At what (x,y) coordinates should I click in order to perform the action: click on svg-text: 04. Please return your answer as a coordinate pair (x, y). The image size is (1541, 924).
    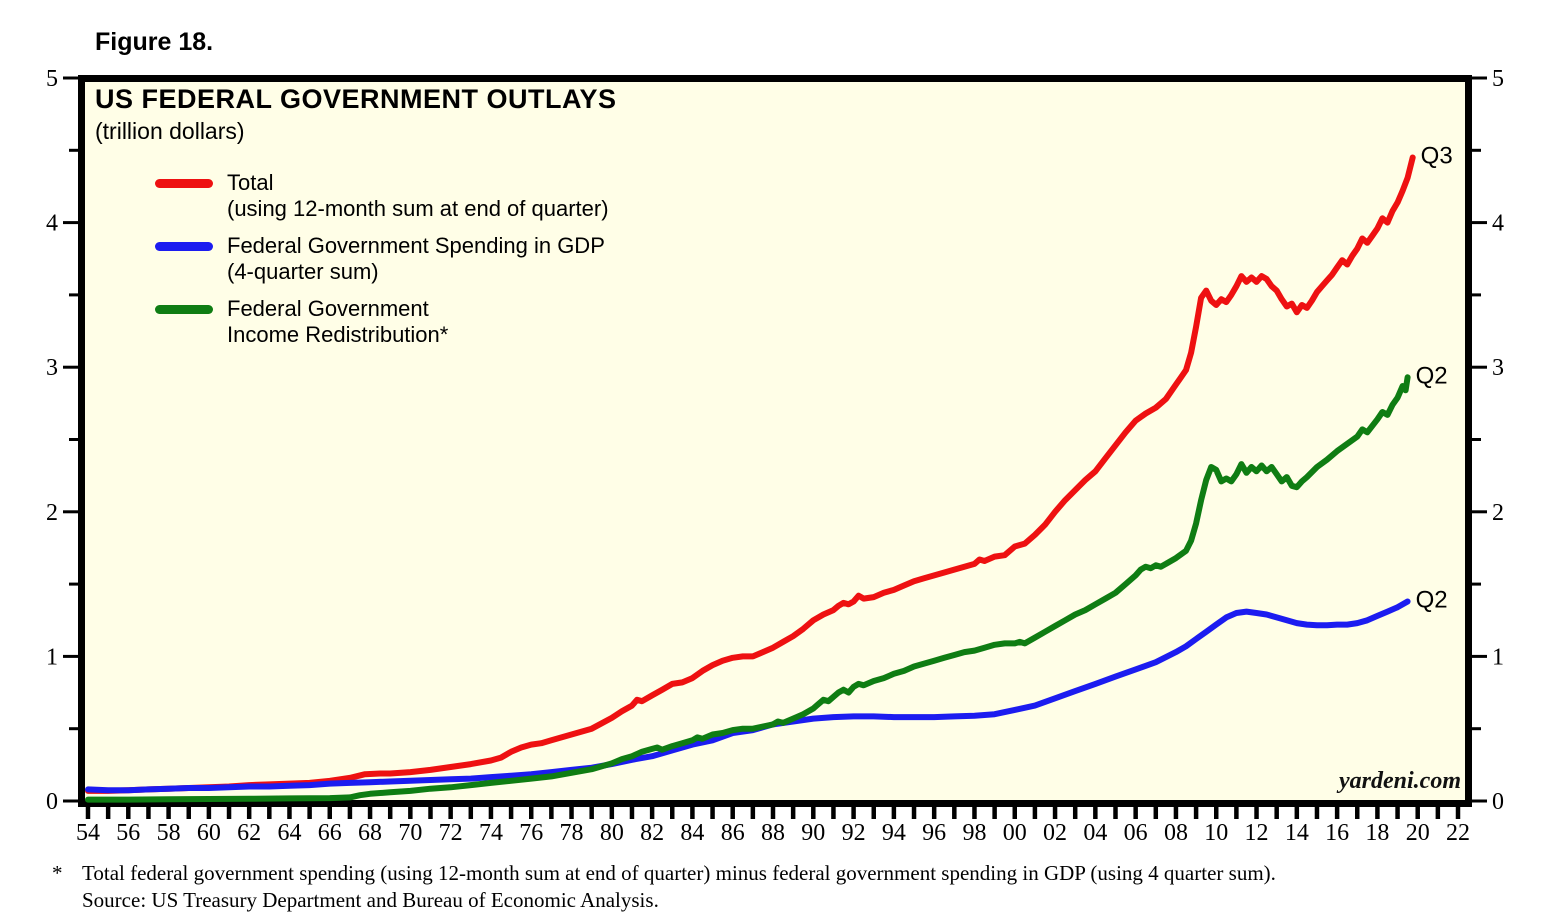
    Looking at the image, I should click on (1095, 833).